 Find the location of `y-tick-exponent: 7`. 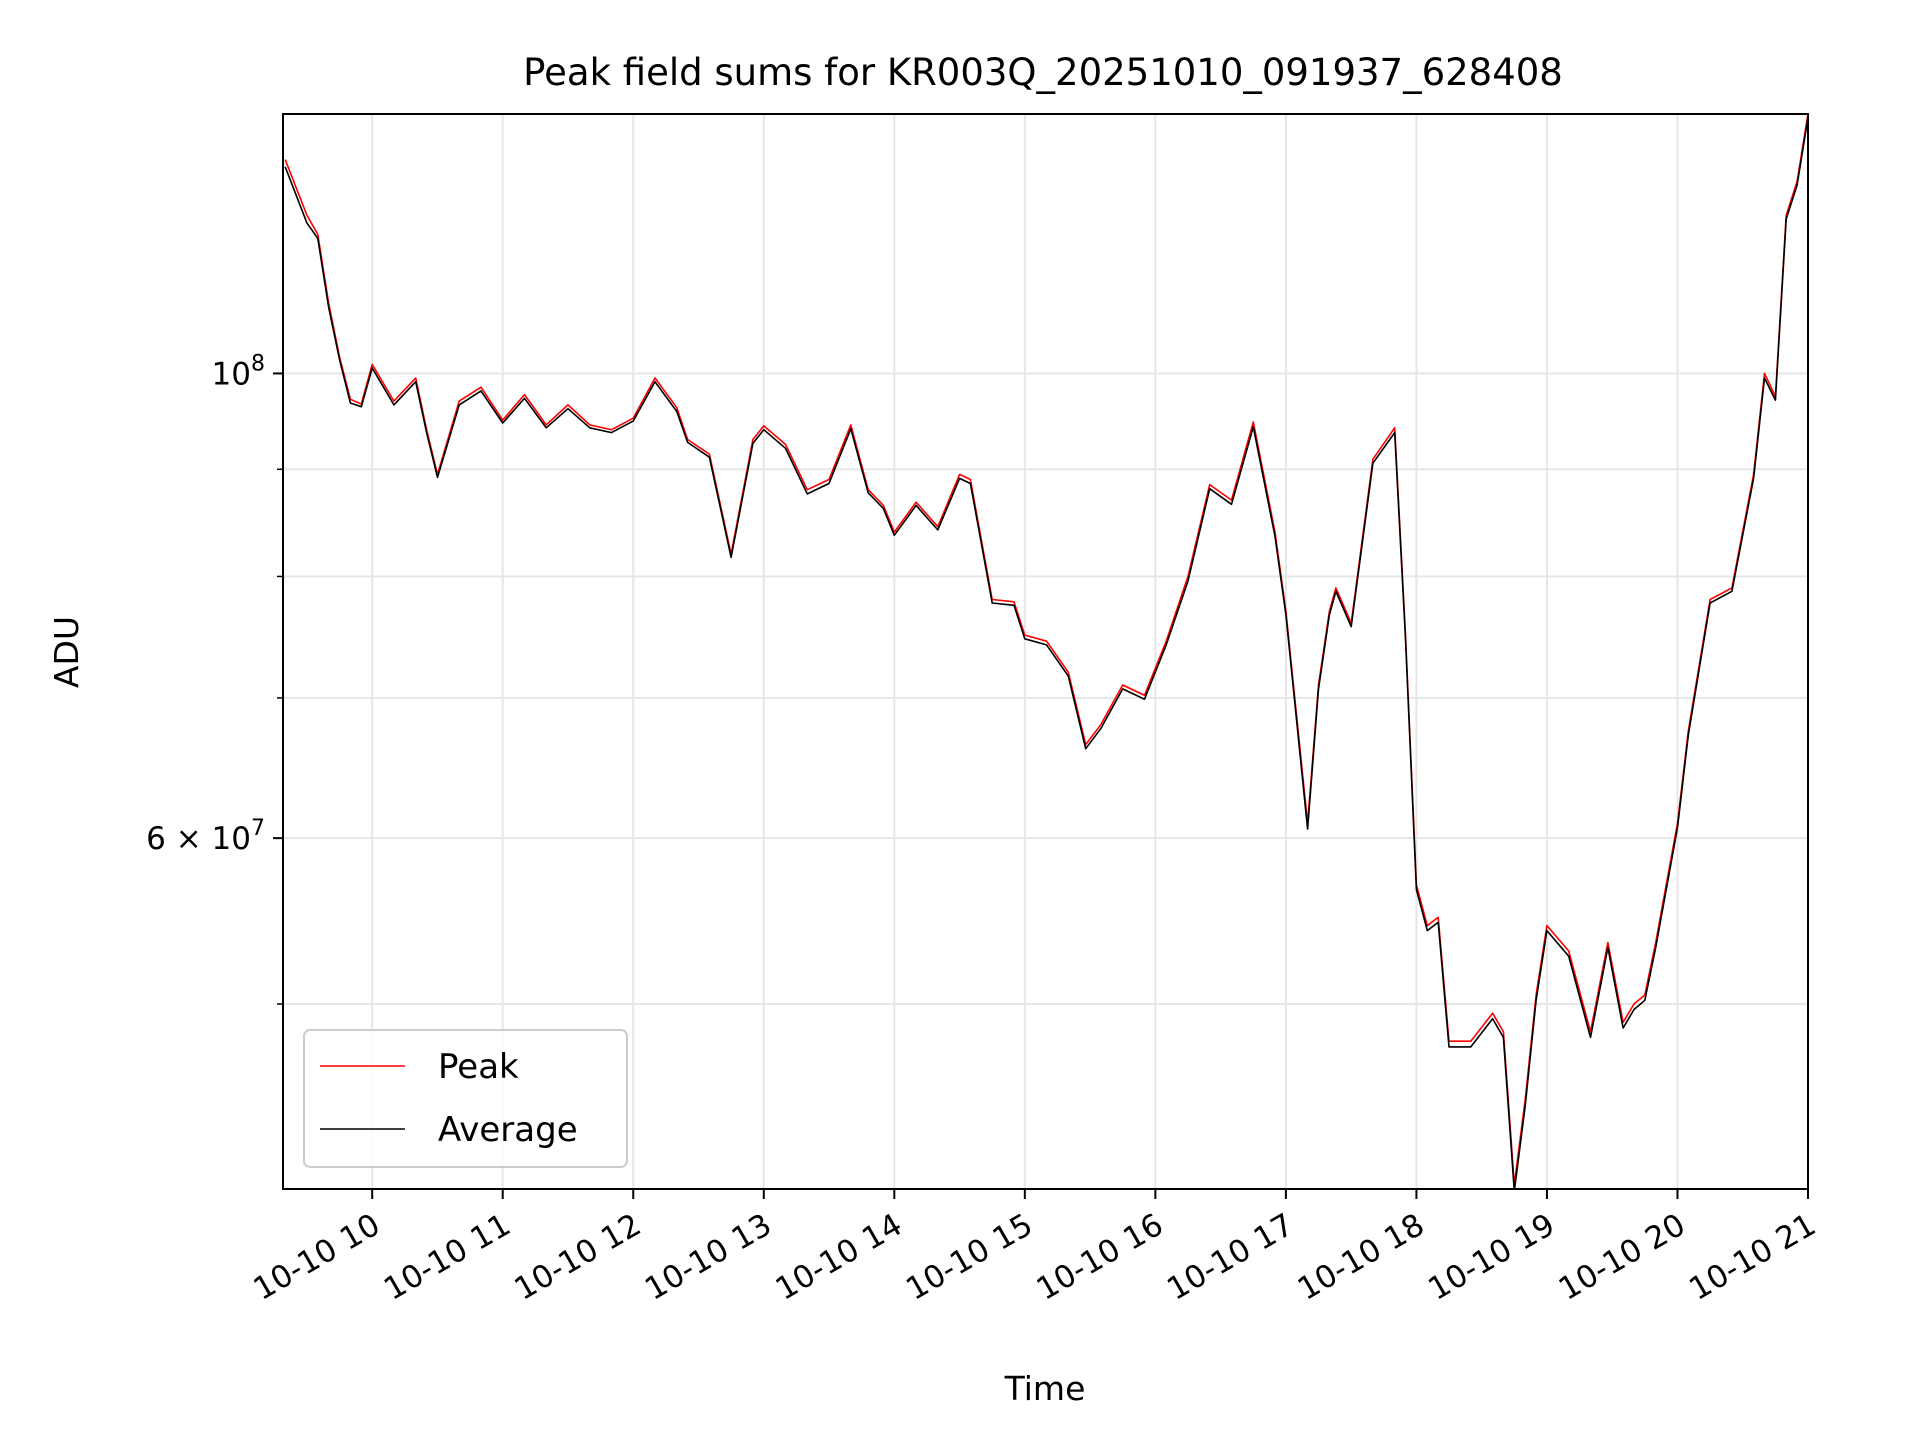

y-tick-exponent: 7 is located at coordinates (258, 828).